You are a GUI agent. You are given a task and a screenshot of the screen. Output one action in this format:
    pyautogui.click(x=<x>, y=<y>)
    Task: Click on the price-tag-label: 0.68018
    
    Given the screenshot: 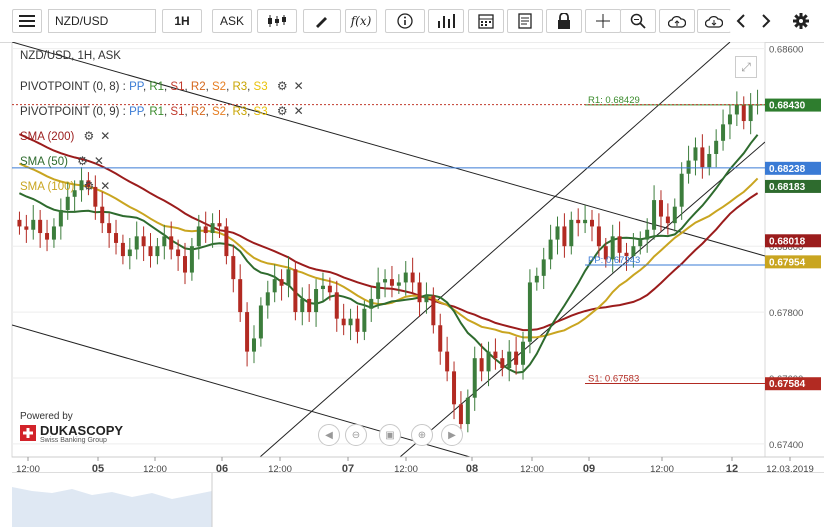 What is the action you would take?
    pyautogui.click(x=787, y=241)
    